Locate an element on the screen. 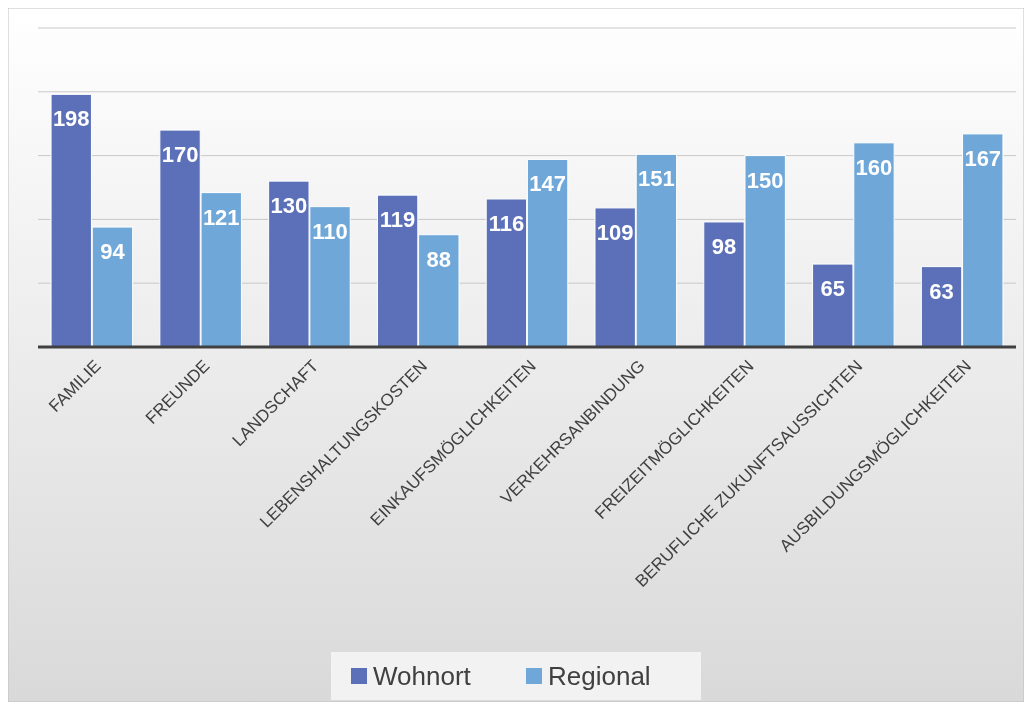 The image size is (1032, 710). data-label: 198 is located at coordinates (71, 119).